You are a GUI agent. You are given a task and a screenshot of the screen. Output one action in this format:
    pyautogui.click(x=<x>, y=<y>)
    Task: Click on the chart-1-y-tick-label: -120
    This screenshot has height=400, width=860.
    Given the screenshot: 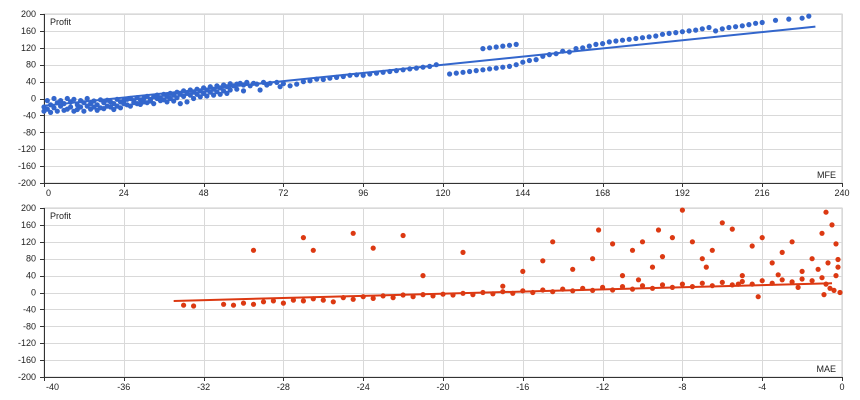 What is the action you would take?
    pyautogui.click(x=27, y=149)
    